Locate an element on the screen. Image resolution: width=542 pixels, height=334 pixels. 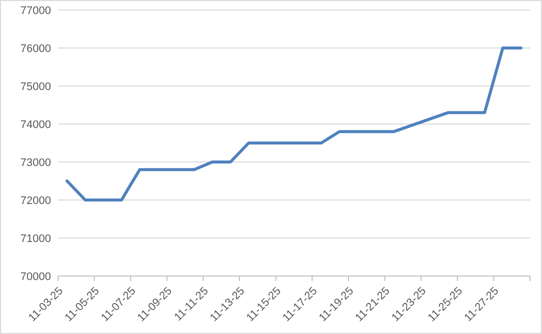
y-tick-label: 74000 is located at coordinates (35, 124).